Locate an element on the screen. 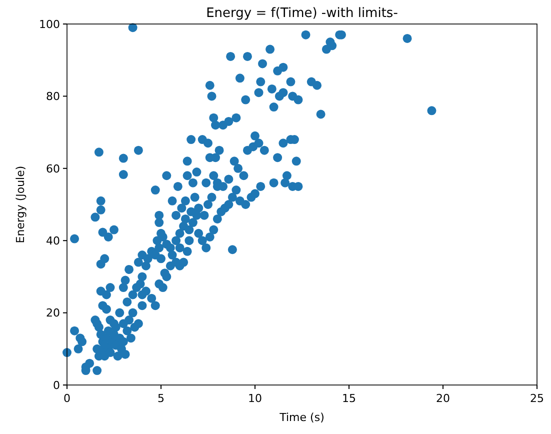 Image resolution: width=551 pixels, height=434 pixels. x-tick-label: 10 is located at coordinates (255, 398).